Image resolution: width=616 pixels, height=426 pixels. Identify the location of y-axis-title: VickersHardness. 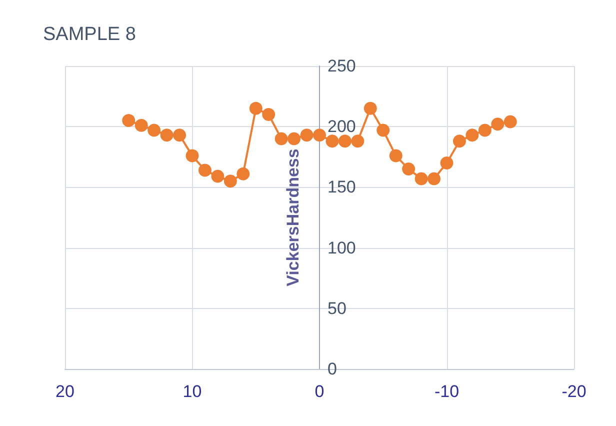
(293, 217).